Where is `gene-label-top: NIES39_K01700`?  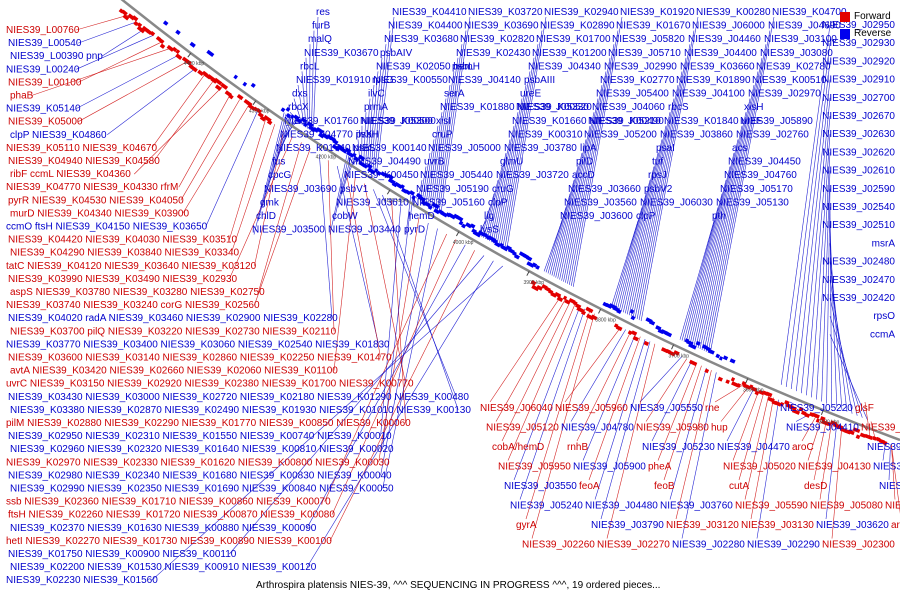 gene-label-top: NIES39_K01700 is located at coordinates (573, 39).